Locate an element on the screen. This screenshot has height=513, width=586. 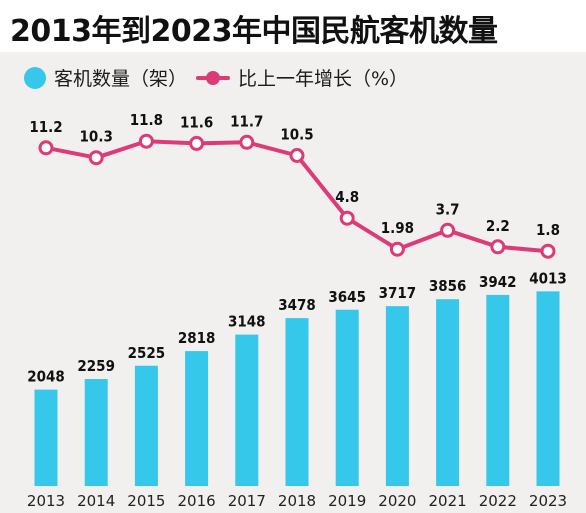
bar-2019 is located at coordinates (347, 397).